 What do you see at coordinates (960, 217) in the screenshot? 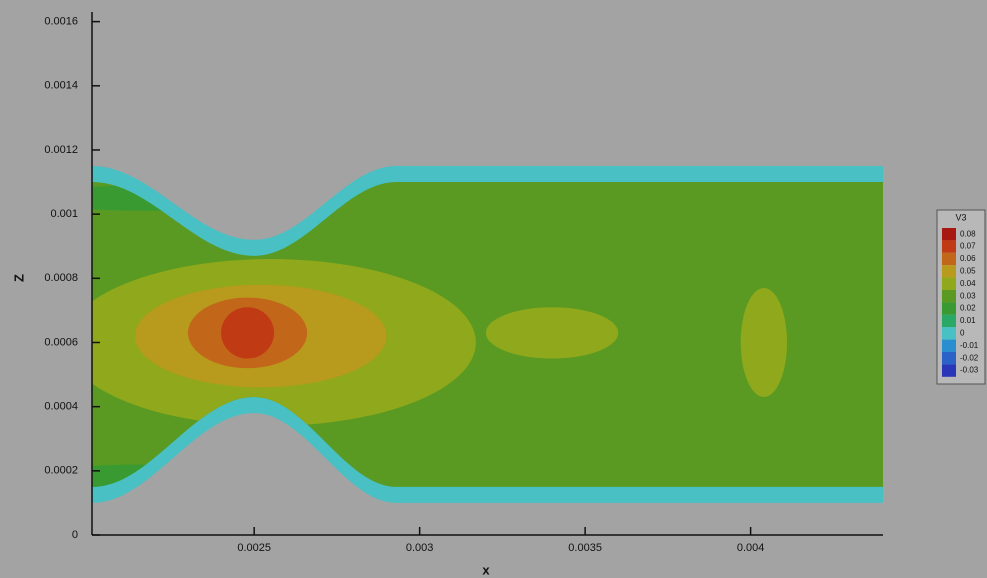
I see `legend-title: V3` at bounding box center [960, 217].